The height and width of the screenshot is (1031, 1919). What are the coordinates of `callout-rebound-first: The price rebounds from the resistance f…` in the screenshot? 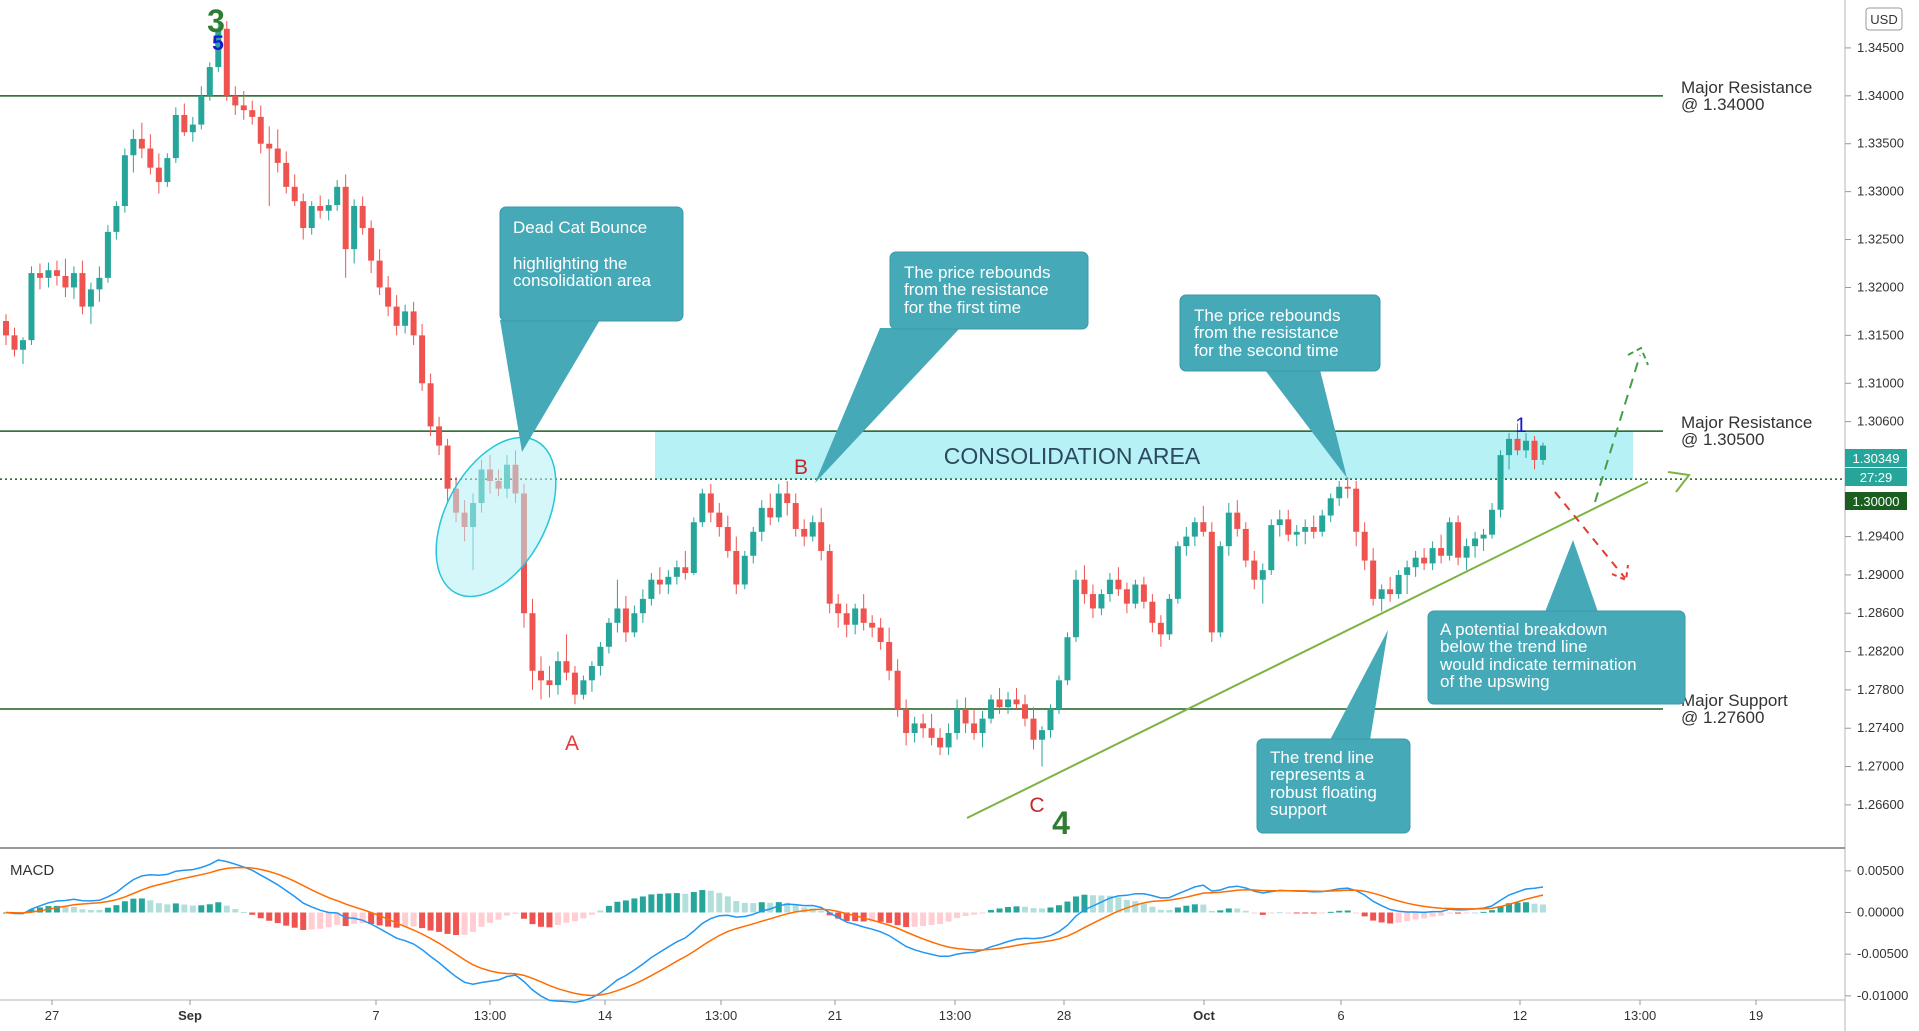 It's located at (952, 367).